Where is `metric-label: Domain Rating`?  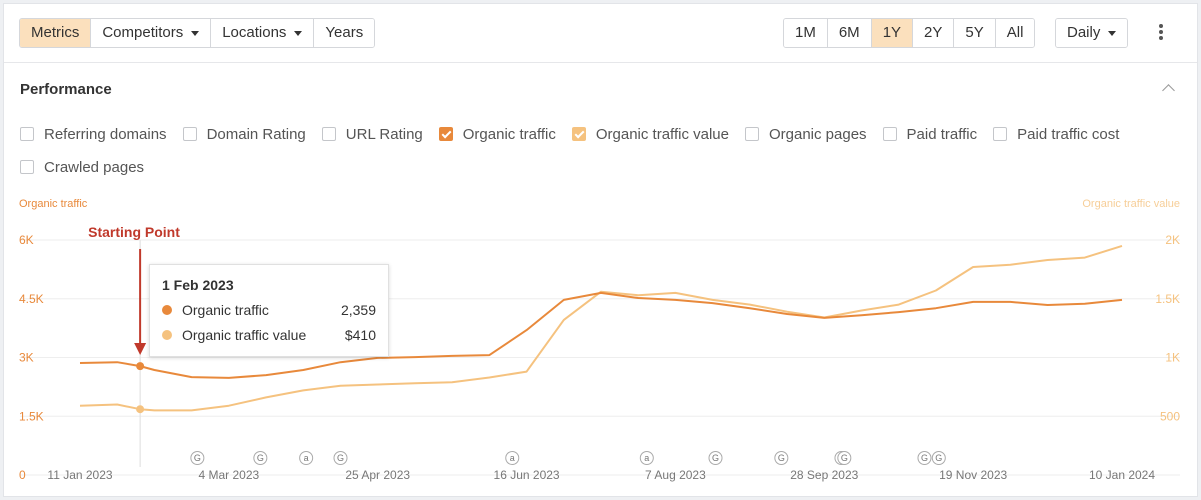 metric-label: Domain Rating is located at coordinates (256, 134).